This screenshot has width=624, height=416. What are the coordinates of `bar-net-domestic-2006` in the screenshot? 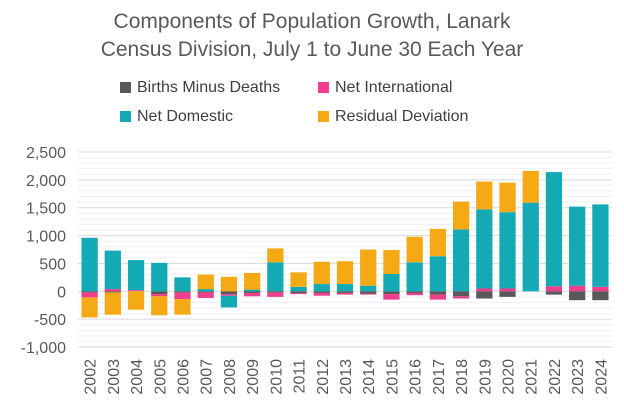 It's located at (182, 284).